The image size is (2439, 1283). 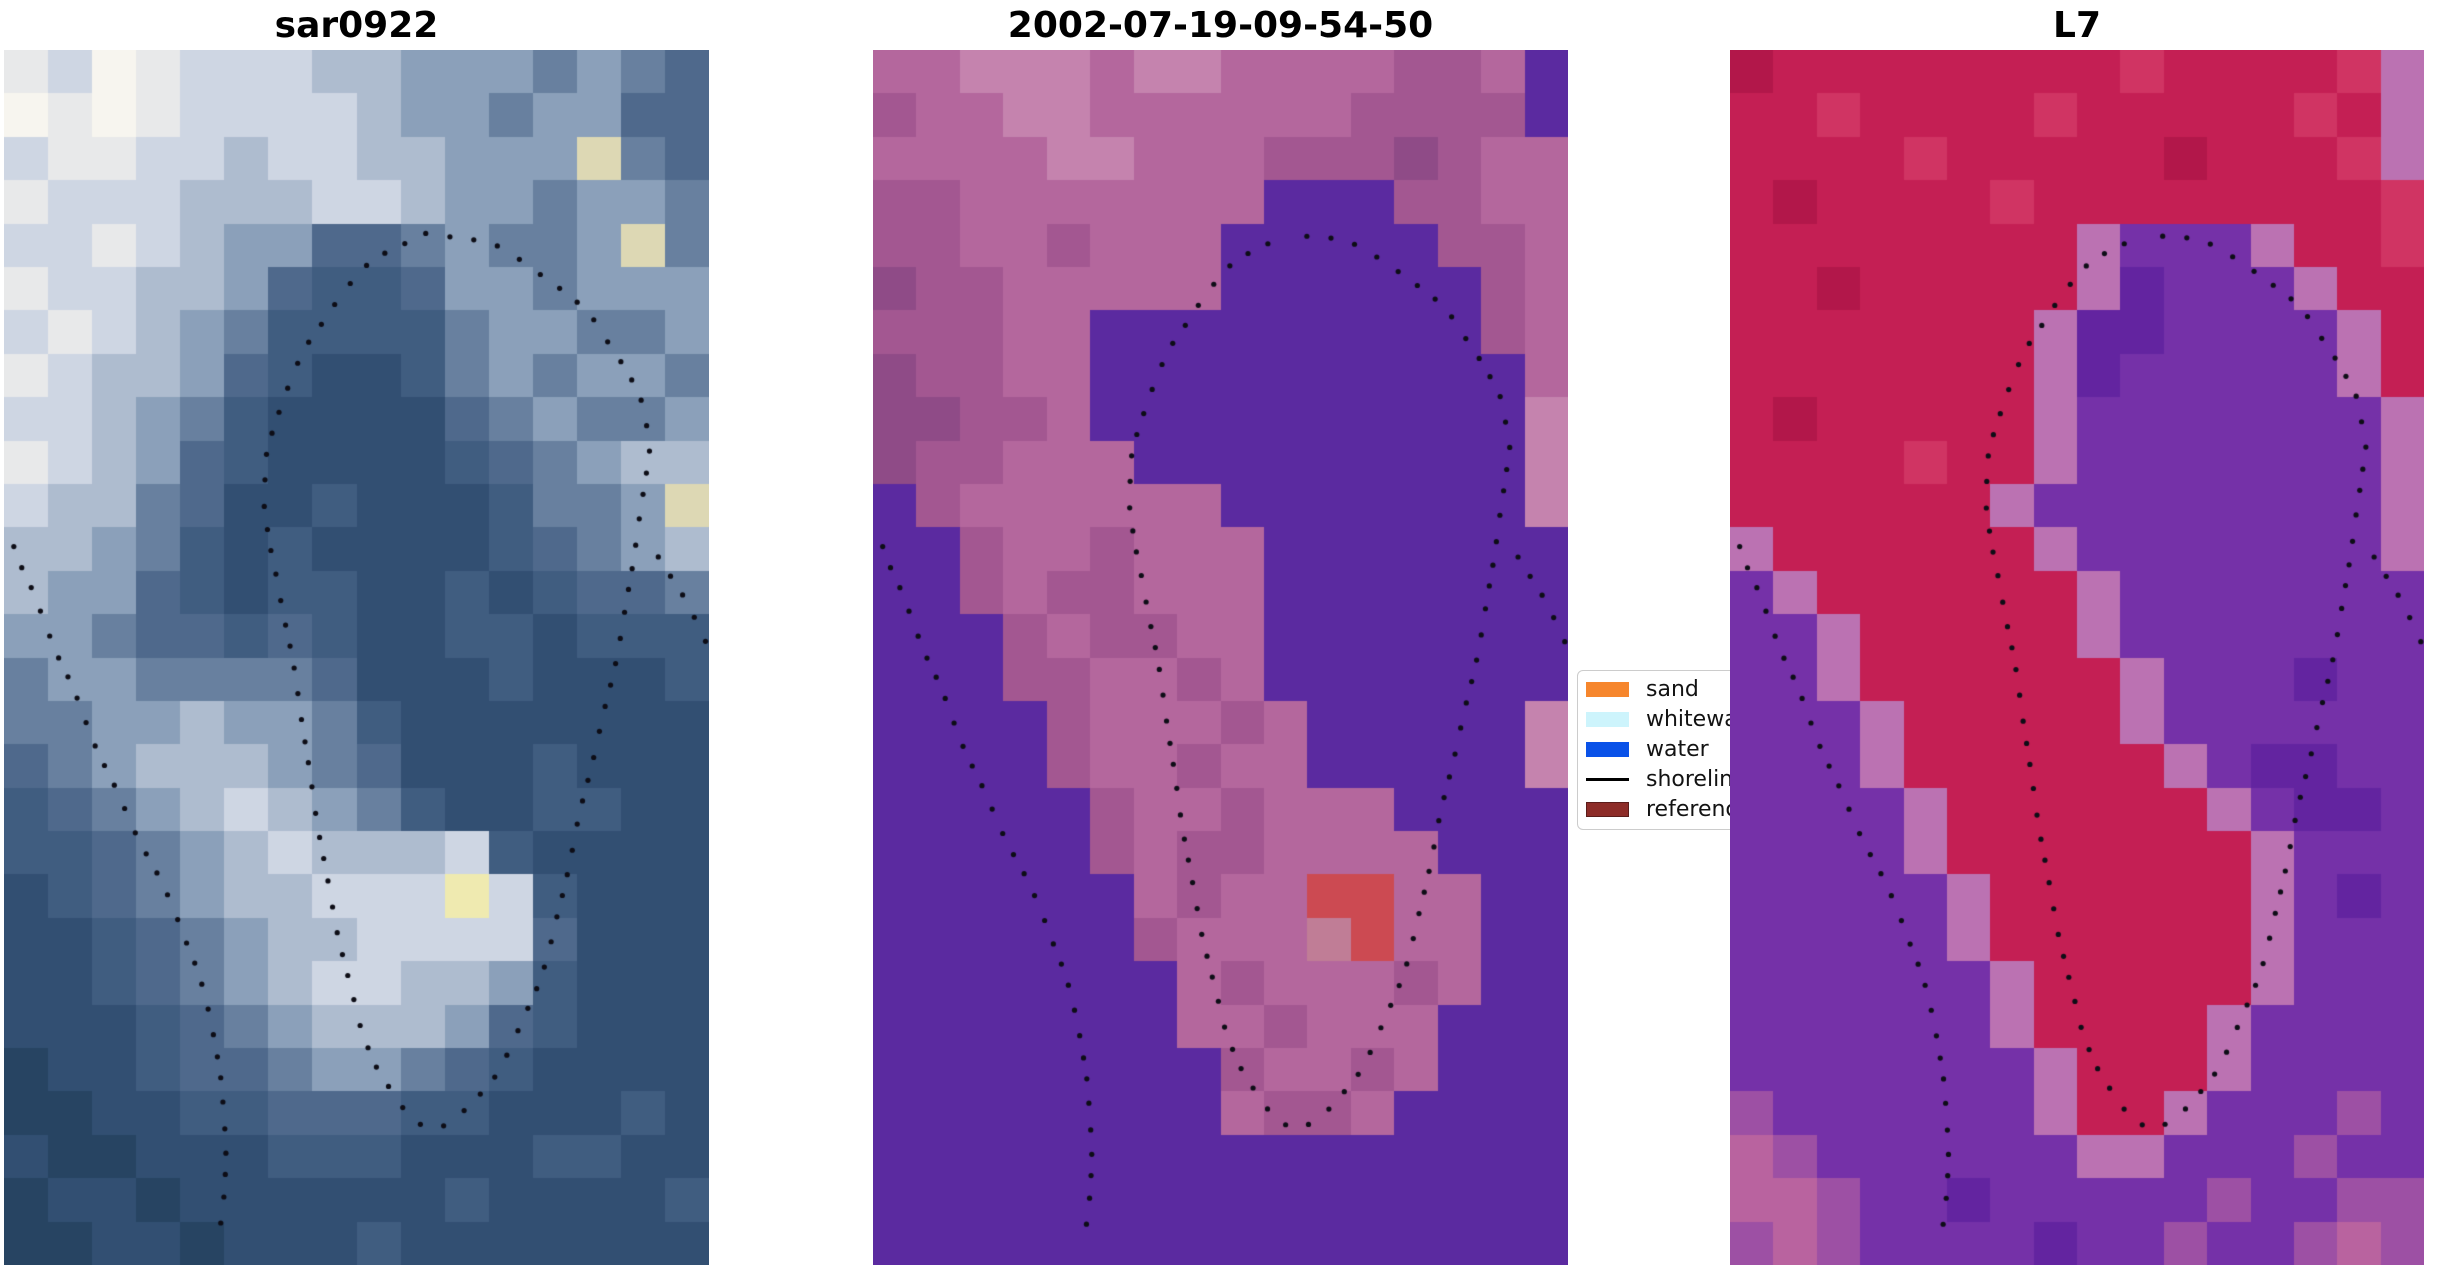 What do you see at coordinates (1607, 689) in the screenshot?
I see `sand-swatch-icon` at bounding box center [1607, 689].